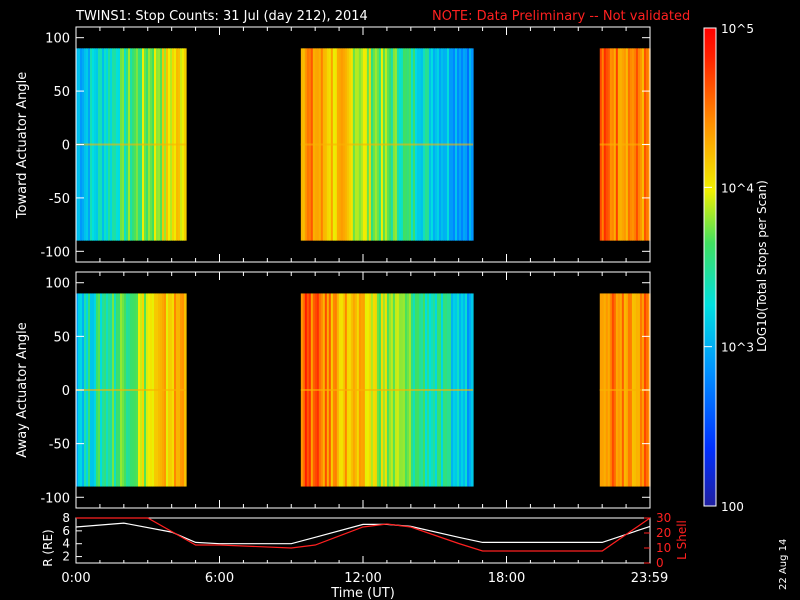  What do you see at coordinates (362, 578) in the screenshot?
I see `x-tick-label: 12:00` at bounding box center [362, 578].